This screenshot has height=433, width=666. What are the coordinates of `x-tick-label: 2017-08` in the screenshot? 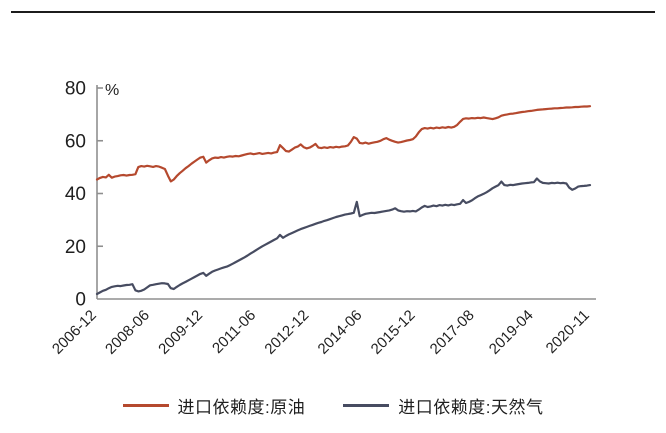 It's located at (452, 332).